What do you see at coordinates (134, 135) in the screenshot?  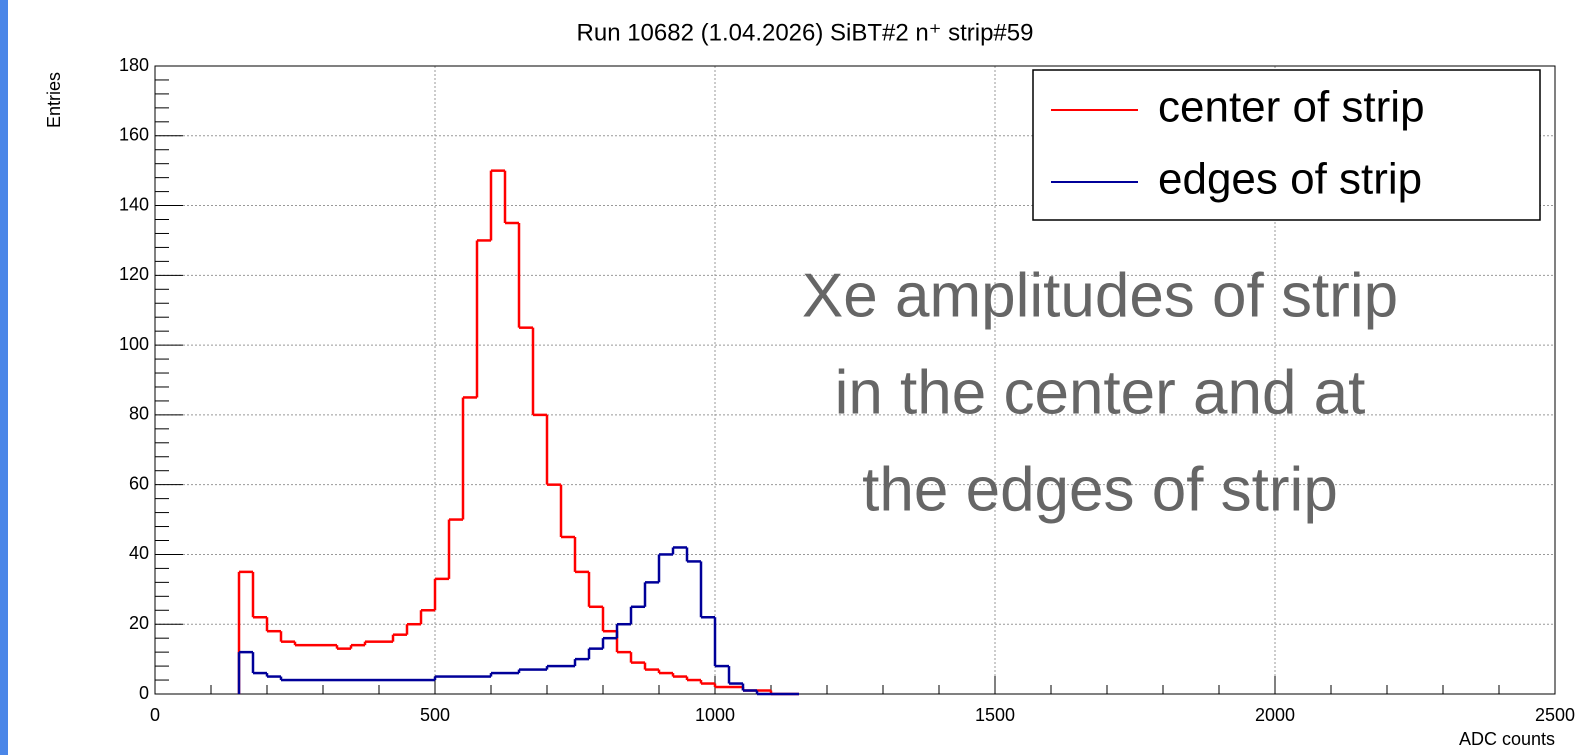 I see `y-tick-label: 160` at bounding box center [134, 135].